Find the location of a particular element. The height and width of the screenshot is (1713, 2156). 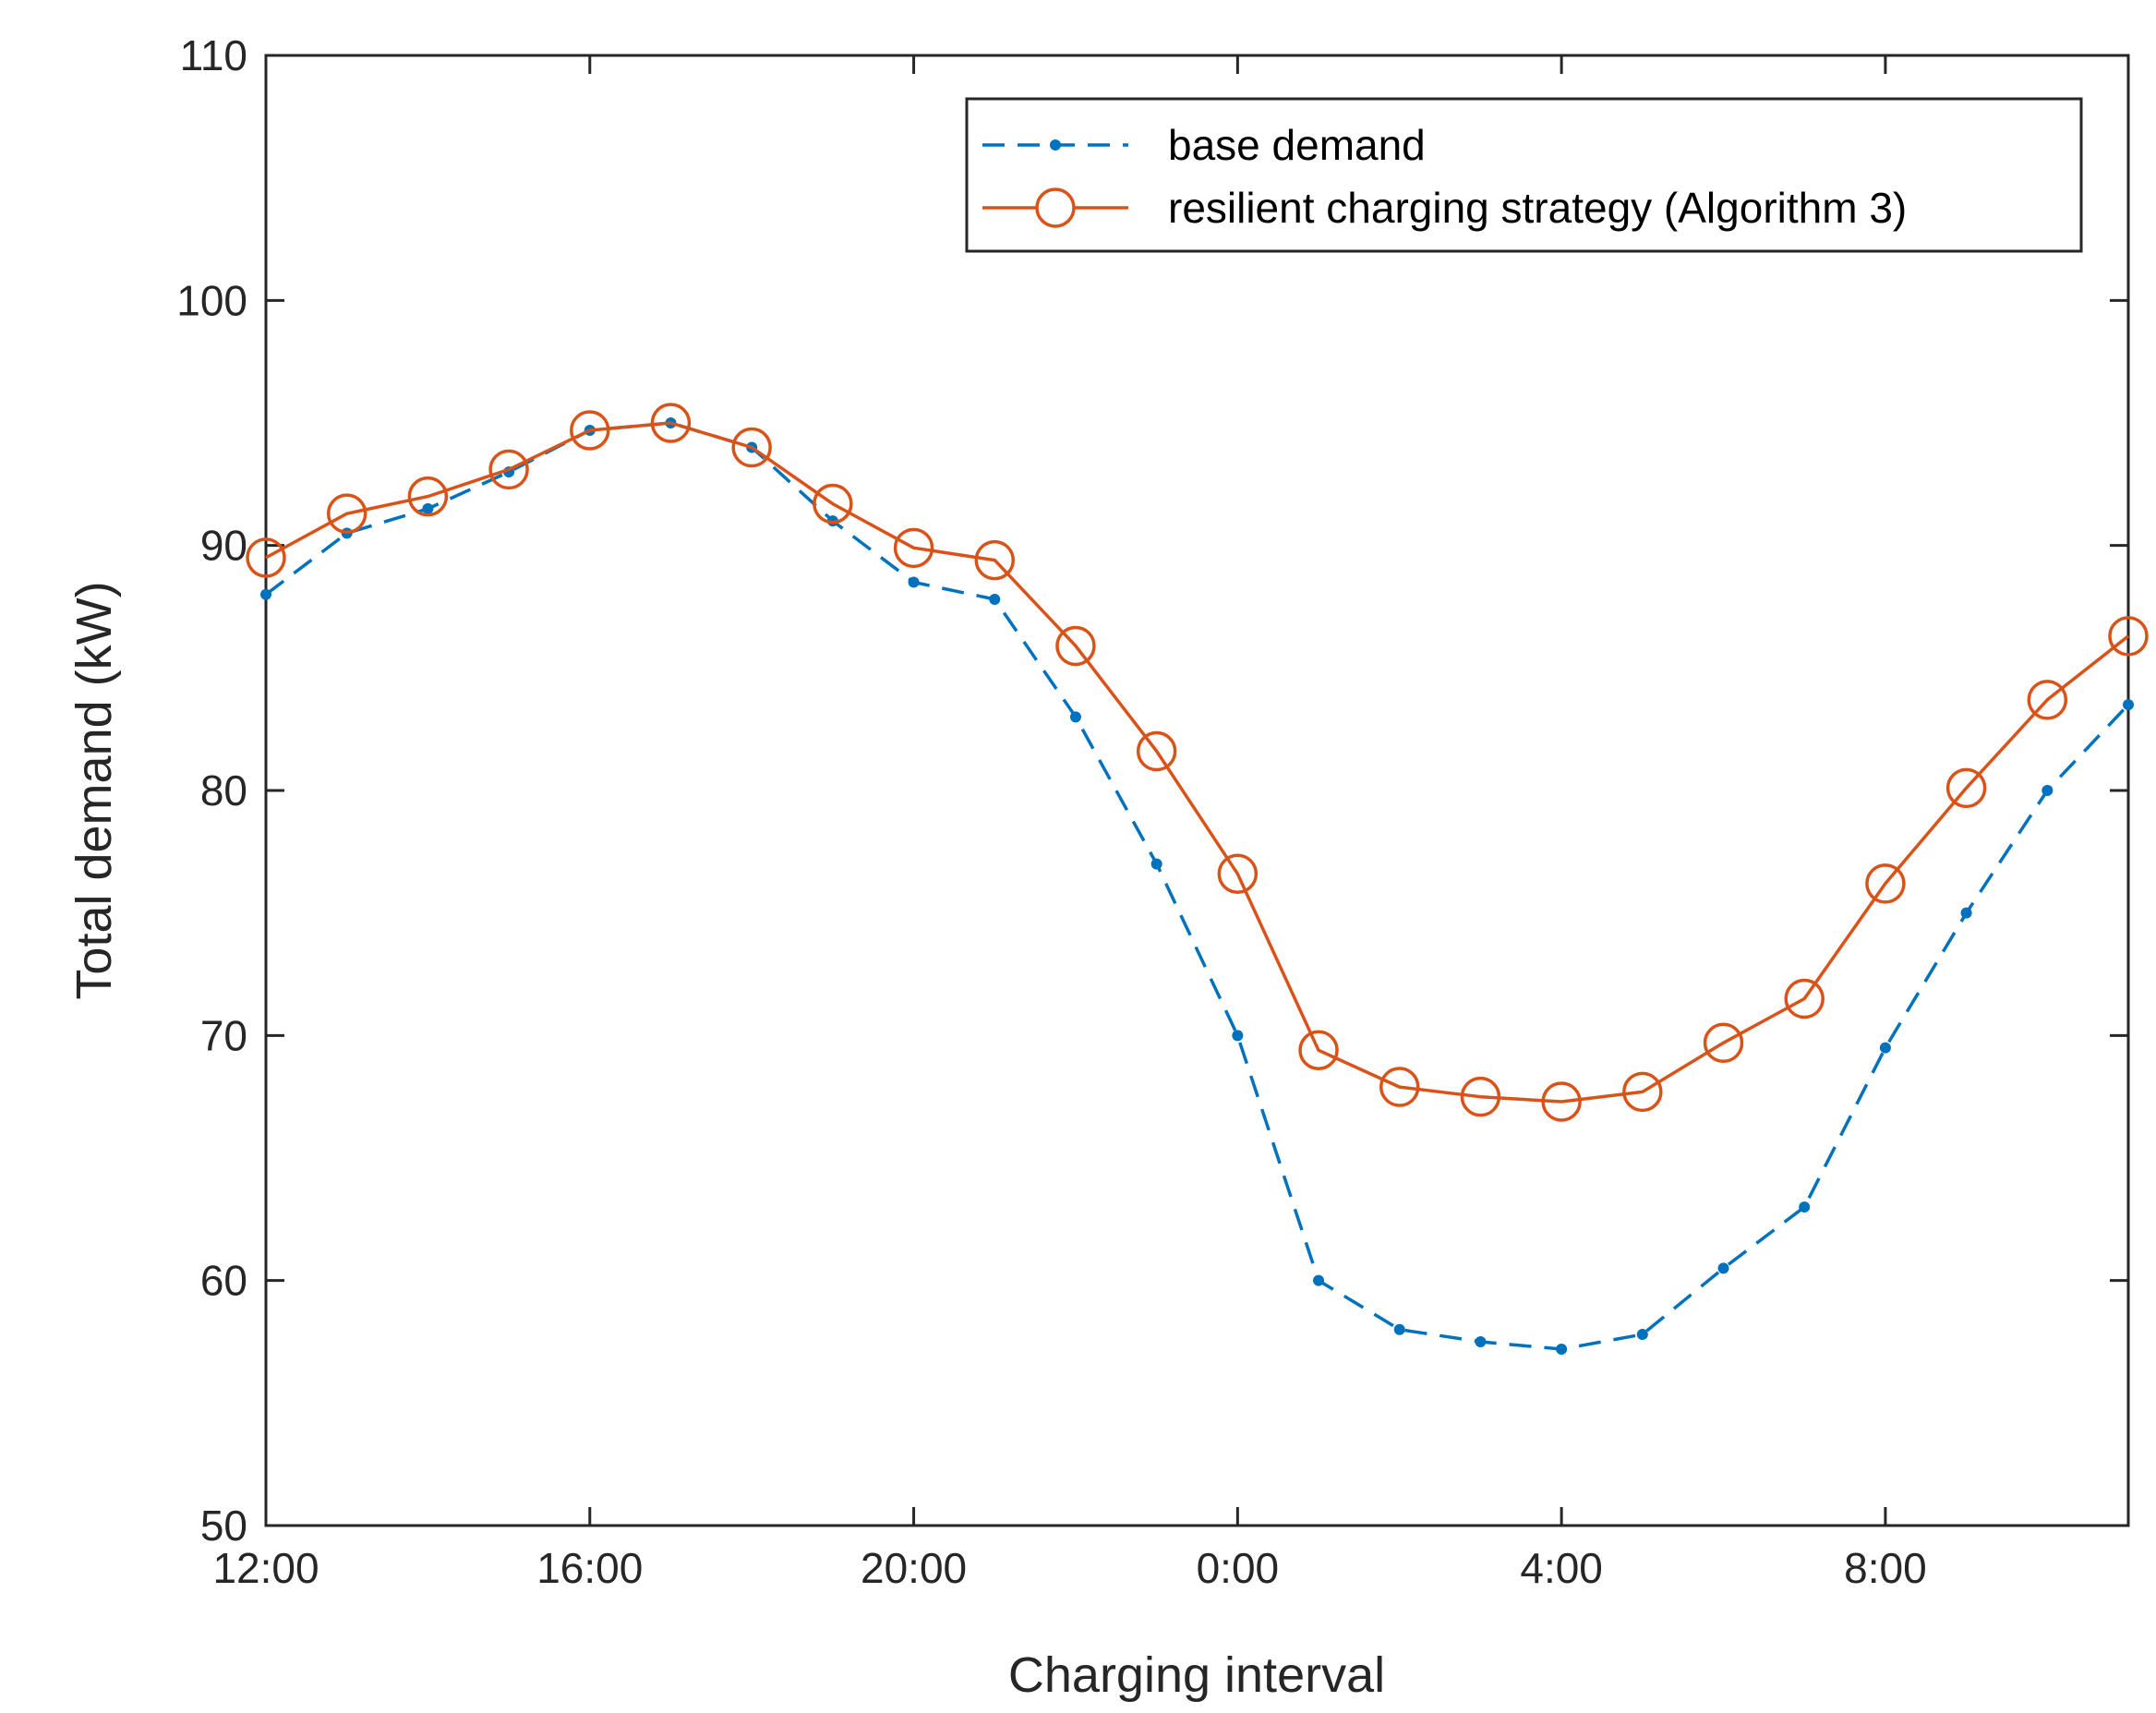

x-tick-label: 4:00 is located at coordinates (1561, 1568).